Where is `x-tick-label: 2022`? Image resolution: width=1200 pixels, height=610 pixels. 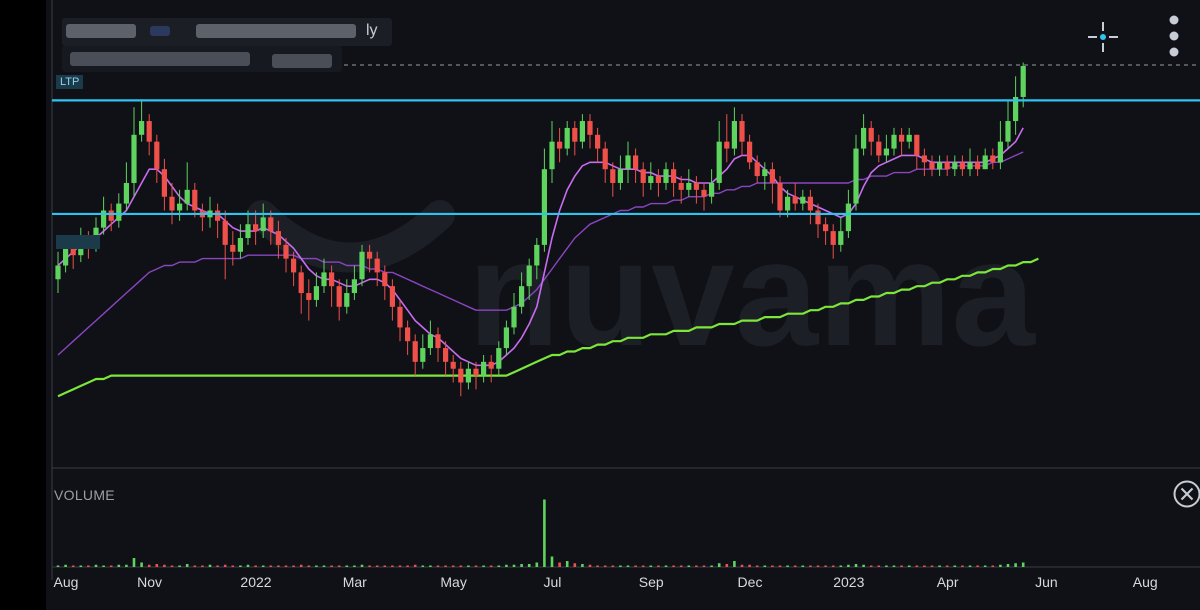 x-tick-label: 2022 is located at coordinates (256, 582).